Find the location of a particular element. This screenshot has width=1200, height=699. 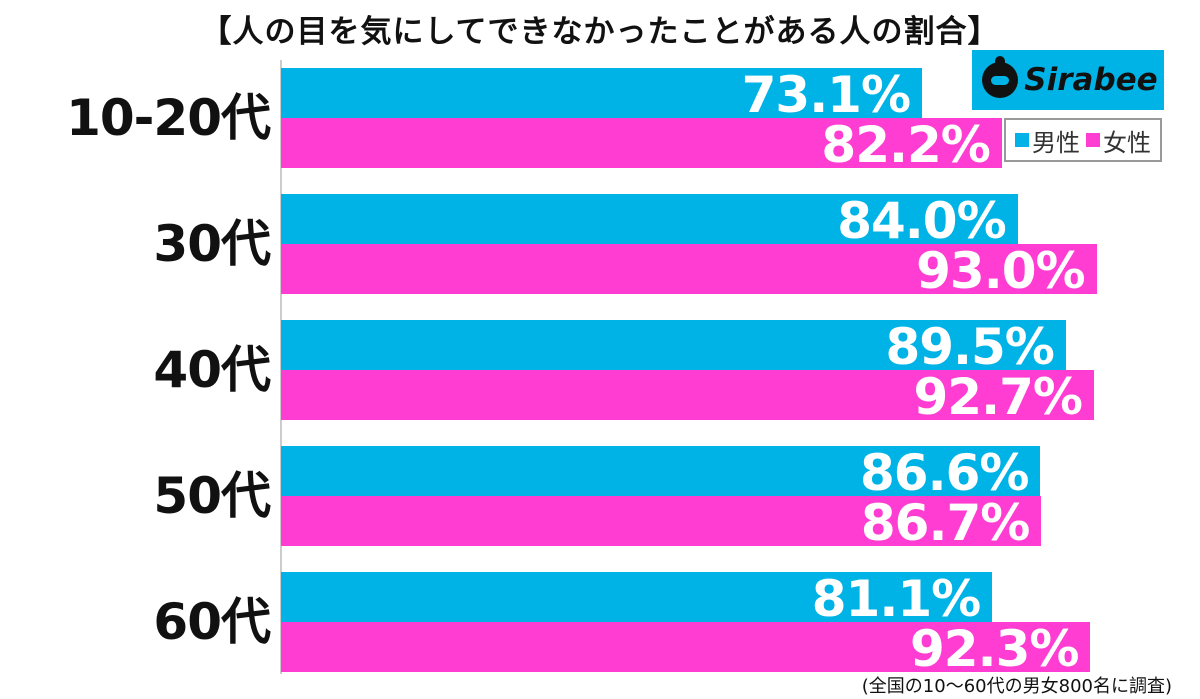

category-label: 60代 is located at coordinates (212, 622).